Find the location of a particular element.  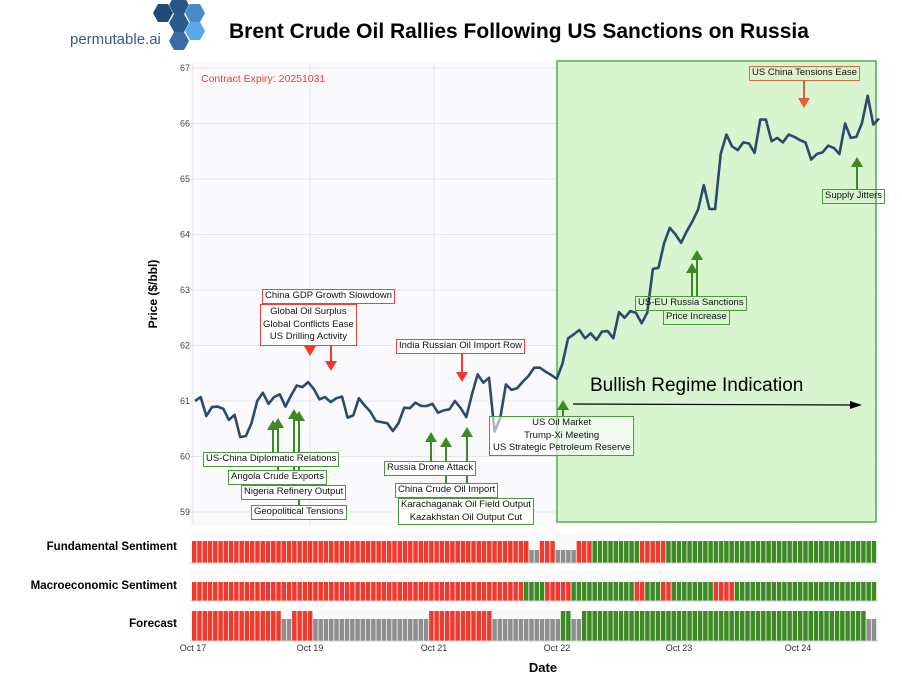

y-axis-ticks: 67 66 65 64 63 62 61 60 59 is located at coordinates (185, 290).